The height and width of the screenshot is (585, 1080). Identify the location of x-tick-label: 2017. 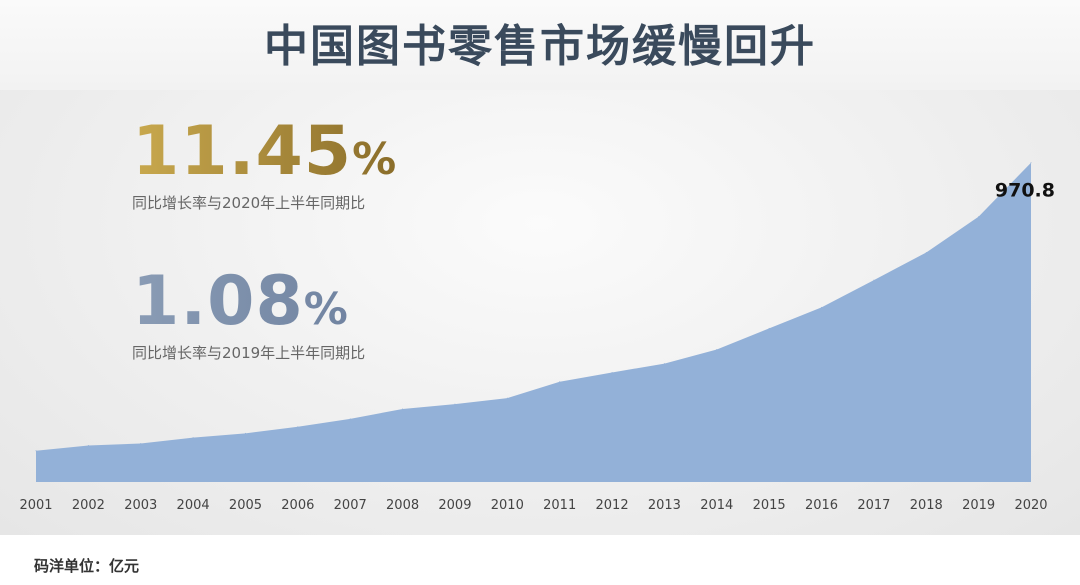
(873, 505).